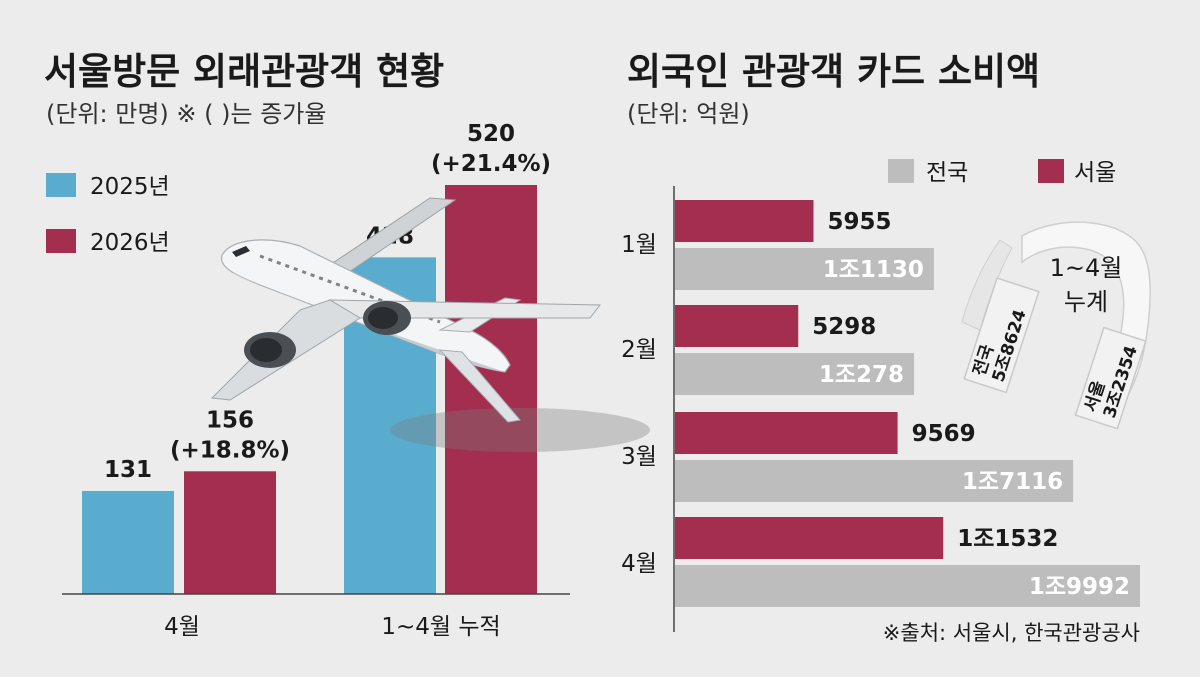 The image size is (1200, 677). Describe the element at coordinates (440, 627) in the screenshot. I see `category-label-cumulative: 1~4월 누적` at that location.